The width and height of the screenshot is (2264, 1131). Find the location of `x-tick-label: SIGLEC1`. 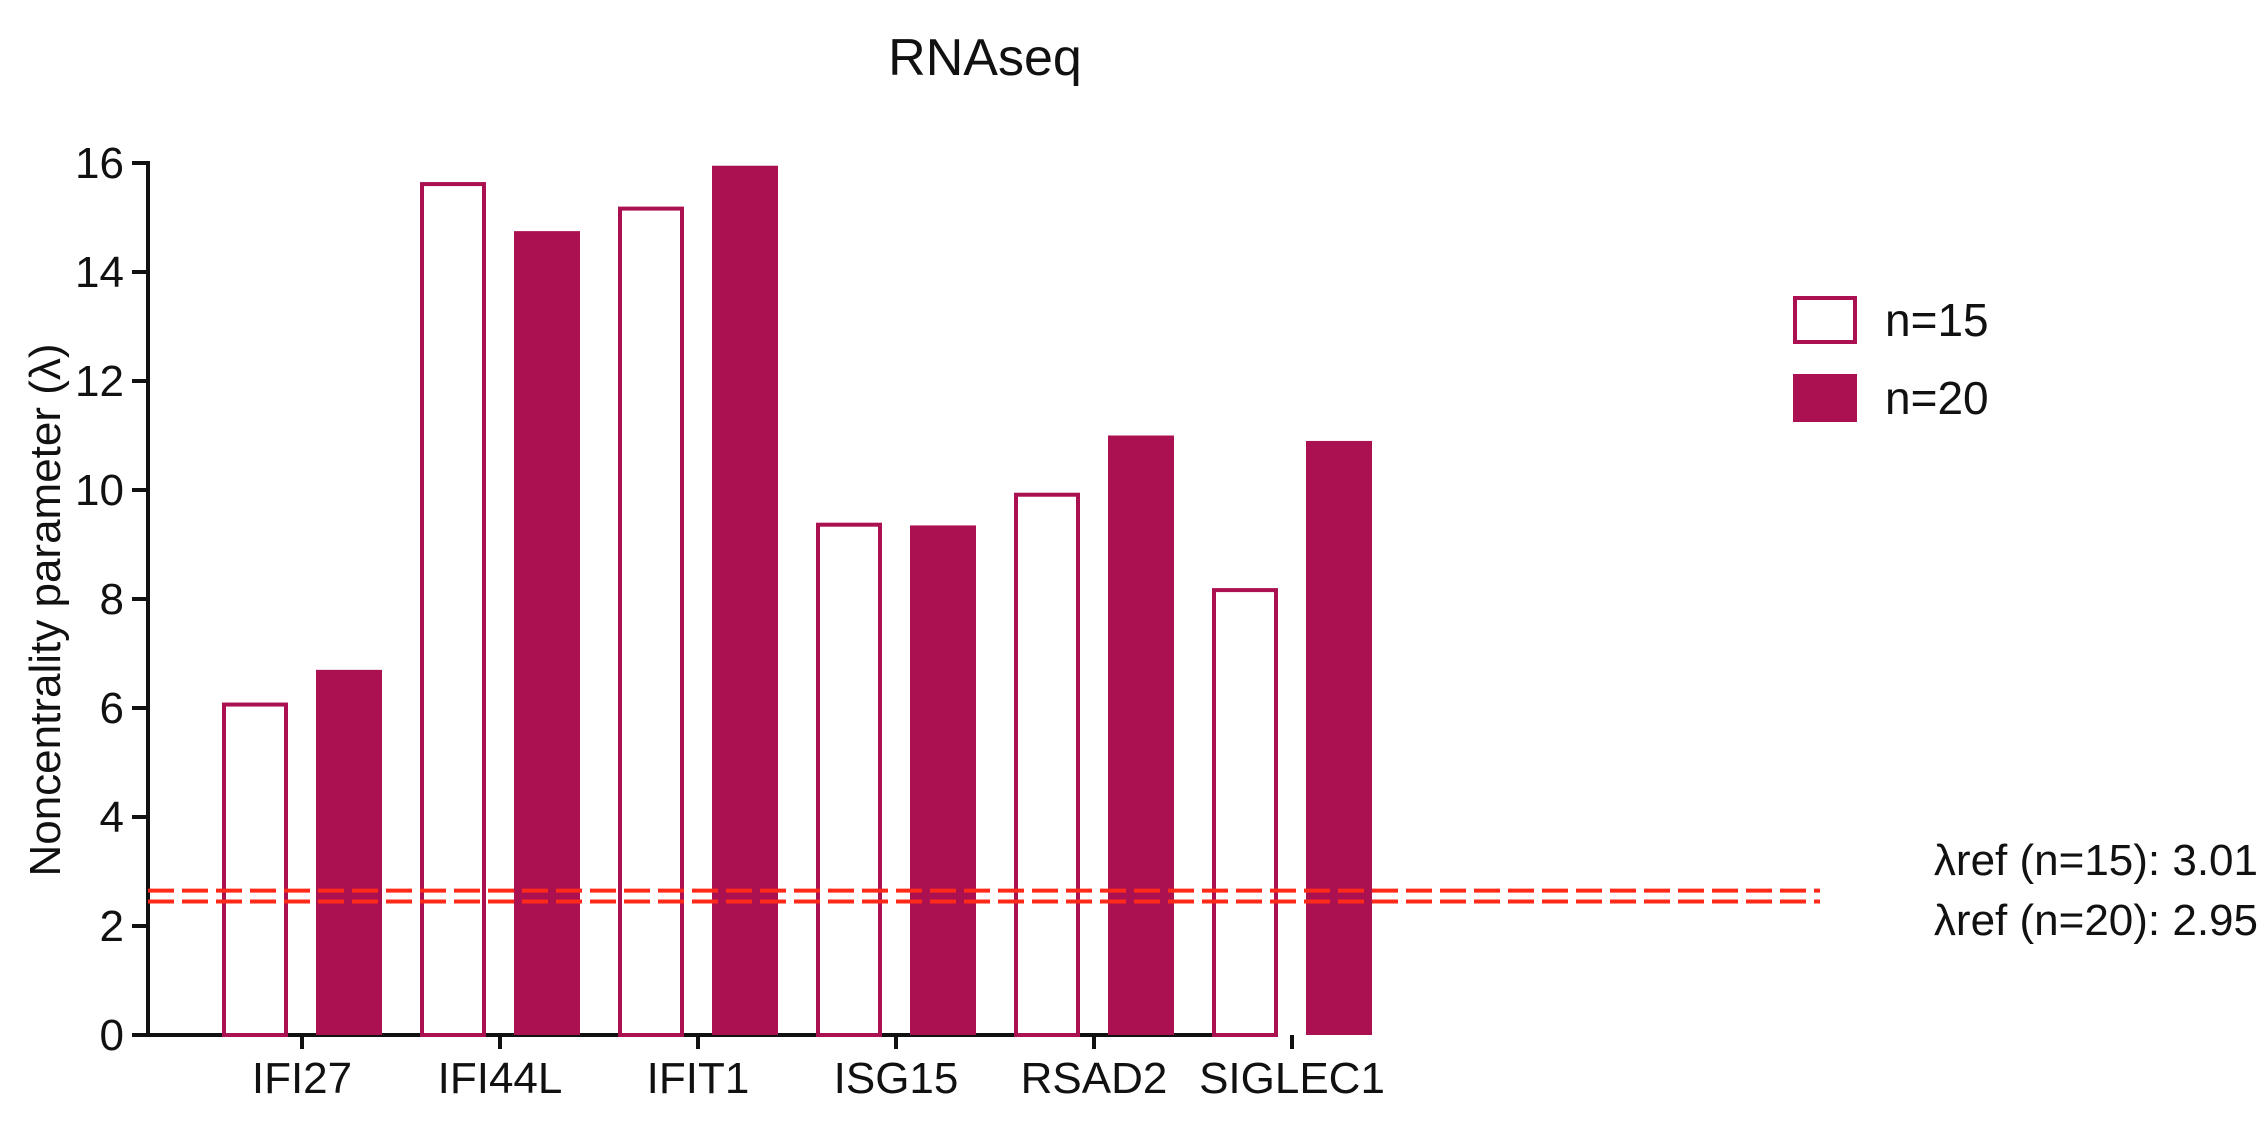

x-tick-label: SIGLEC1 is located at coordinates (1292, 1078).